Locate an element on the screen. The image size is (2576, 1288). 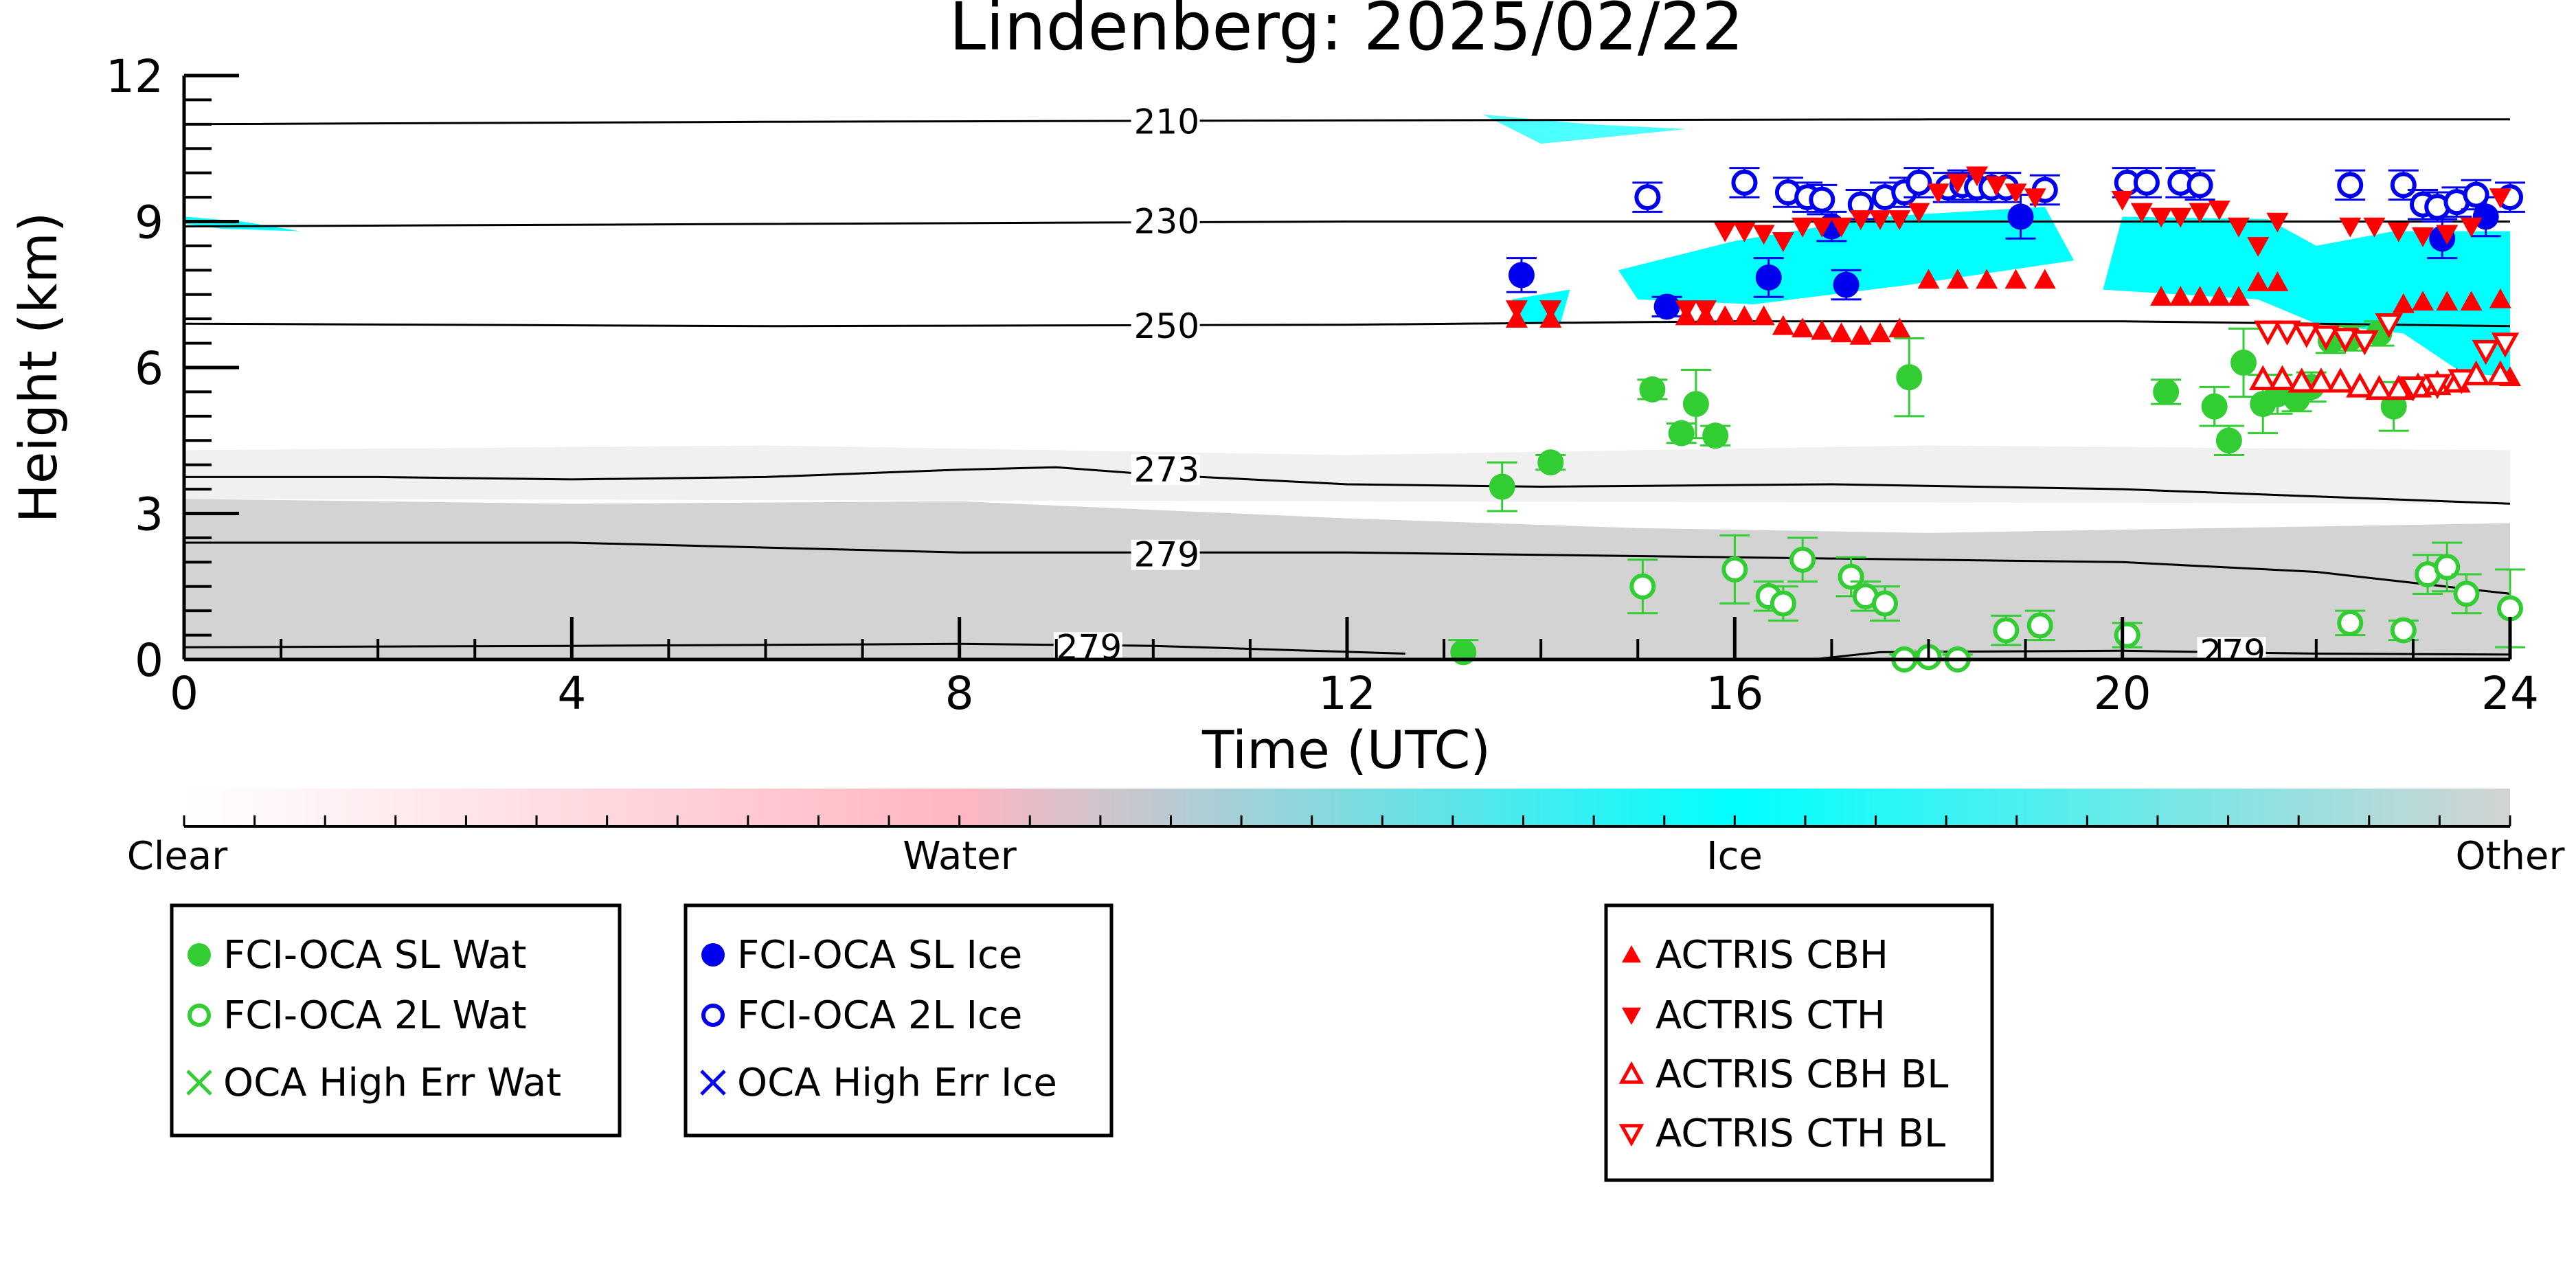
colorbar-label-other: Other is located at coordinates (2510, 856).